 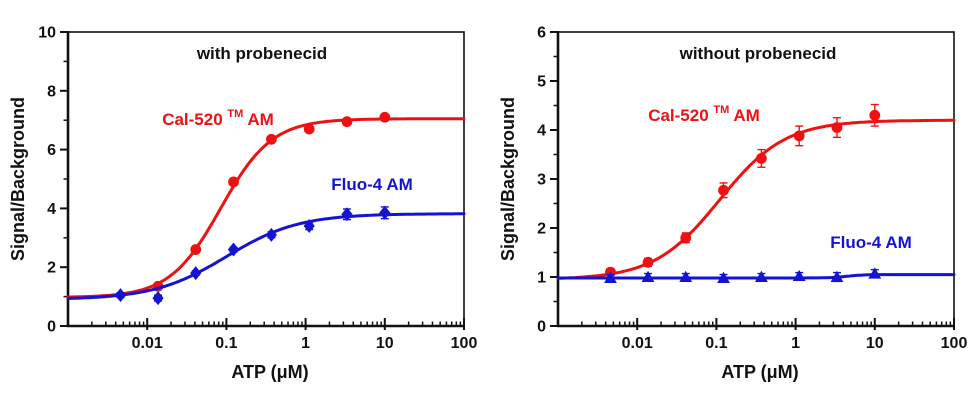 What do you see at coordinates (758, 53) in the screenshot?
I see `panel-title: without probenecid` at bounding box center [758, 53].